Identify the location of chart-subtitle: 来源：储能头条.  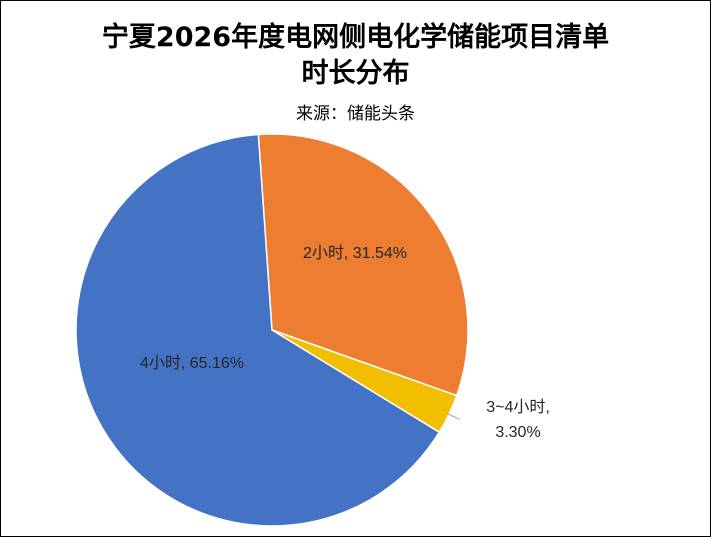
(355, 114).